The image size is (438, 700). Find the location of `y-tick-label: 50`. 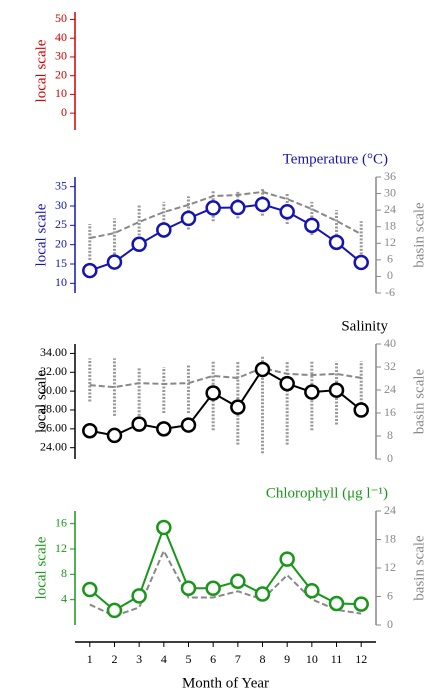

y-tick-label: 50 is located at coordinates (61, 18).